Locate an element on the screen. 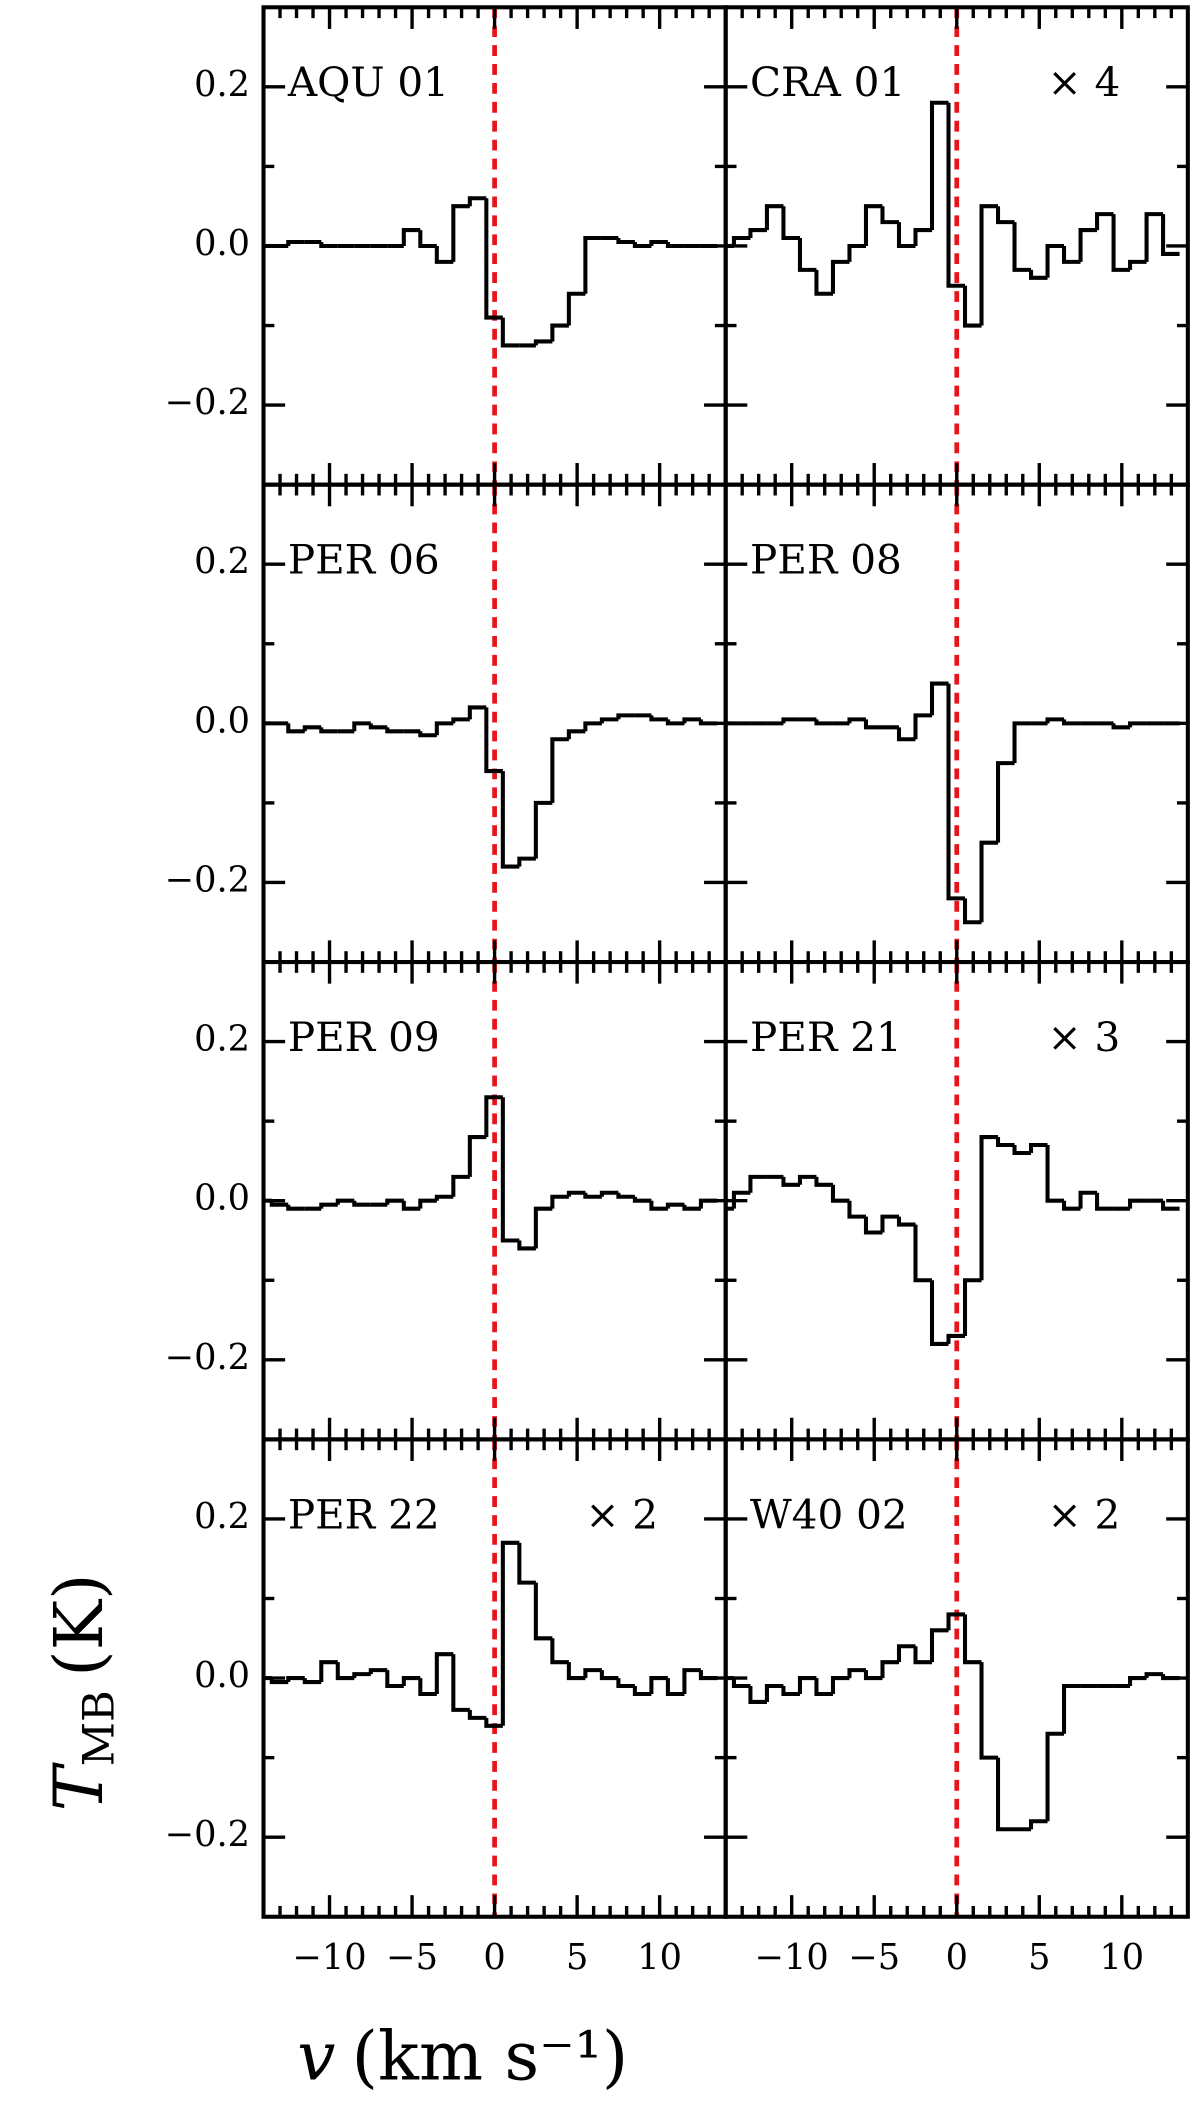  panel: −0.2 0.0 0.2 AQU 01 is located at coordinates (446, 246).